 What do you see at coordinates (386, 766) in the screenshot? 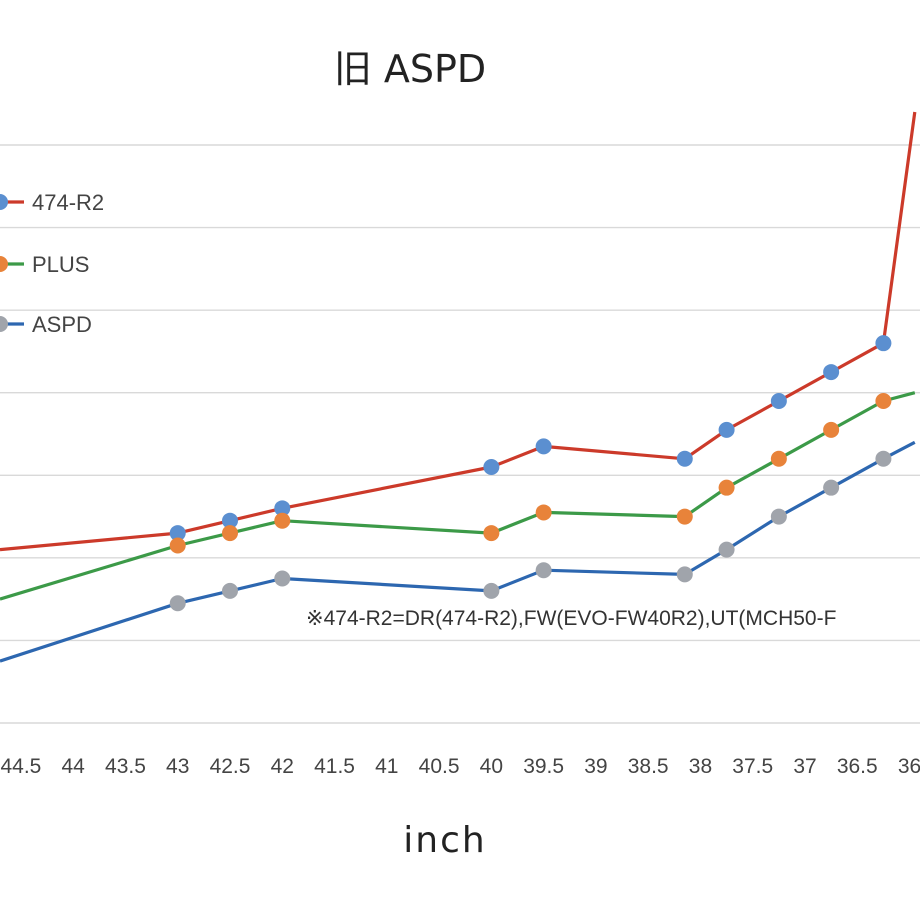
I see `x-tick-label: 41` at bounding box center [386, 766].